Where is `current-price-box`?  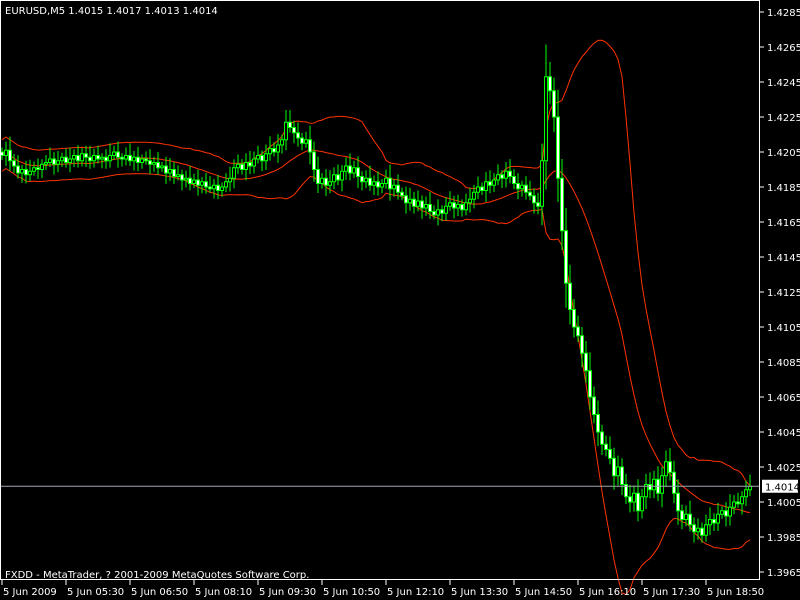 current-price-box is located at coordinates (780, 486).